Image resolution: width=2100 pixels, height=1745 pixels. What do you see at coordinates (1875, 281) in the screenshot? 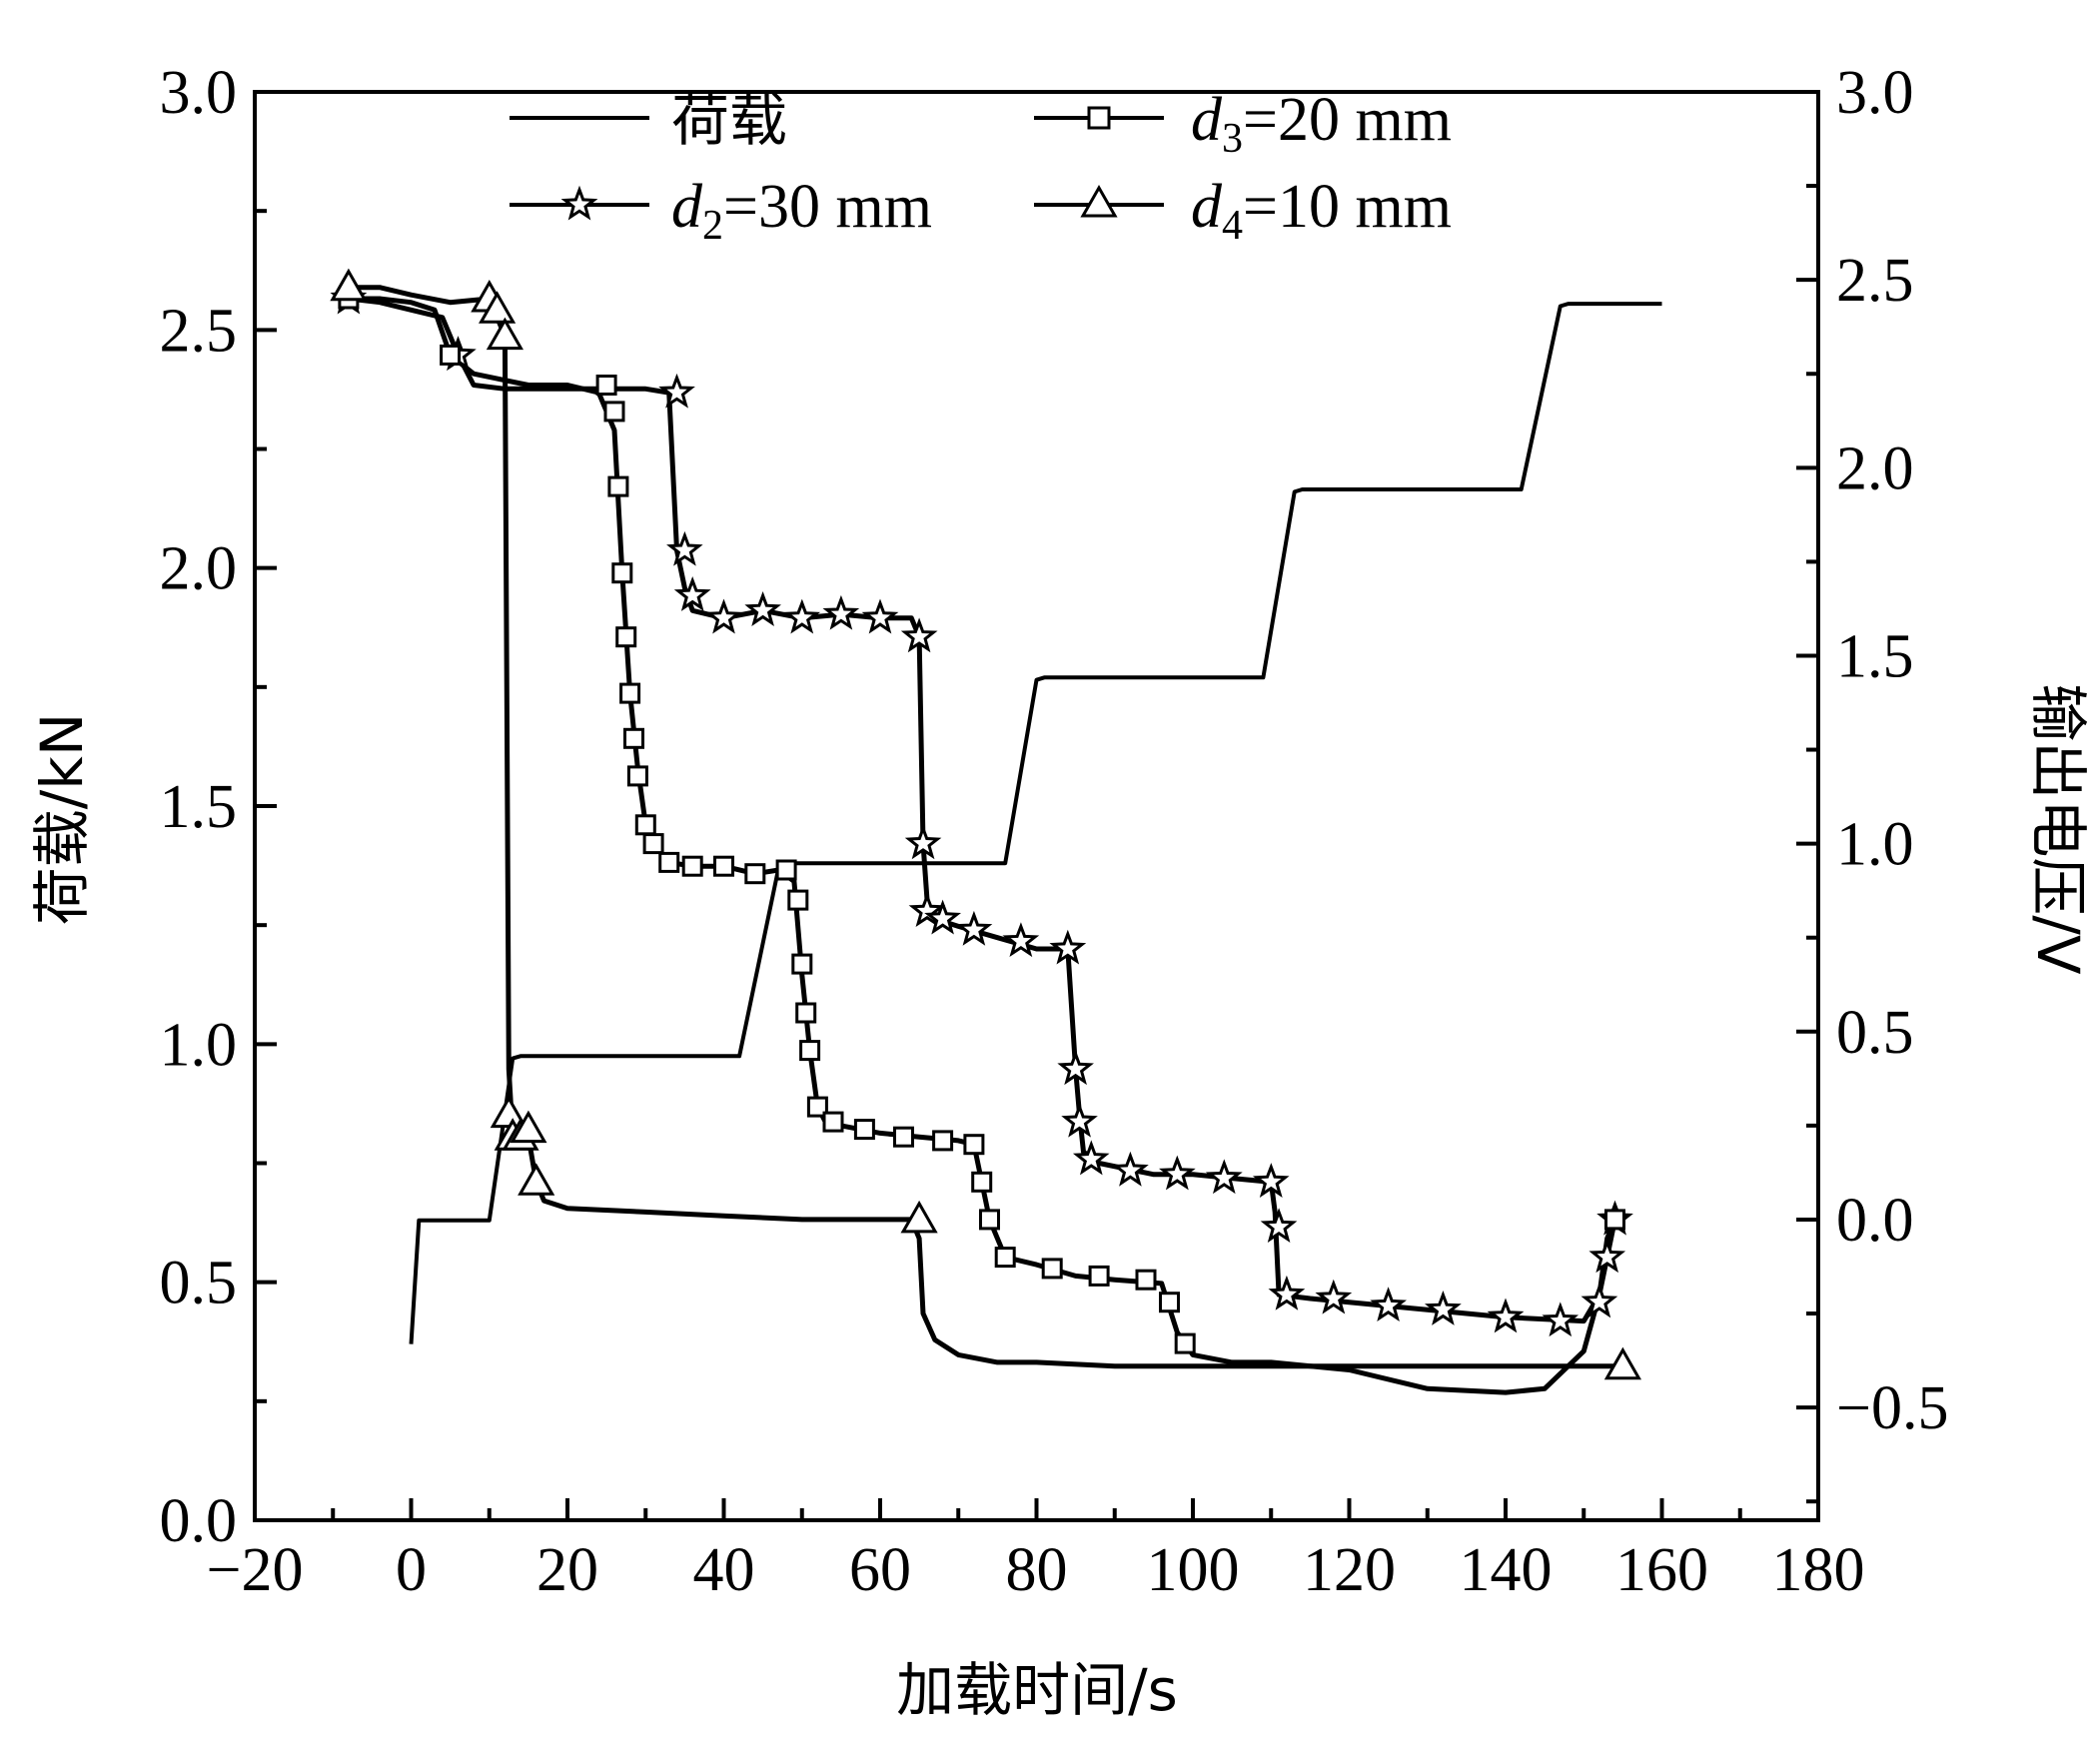
I see `y-right-tick-label: 2.5` at bounding box center [1875, 281].